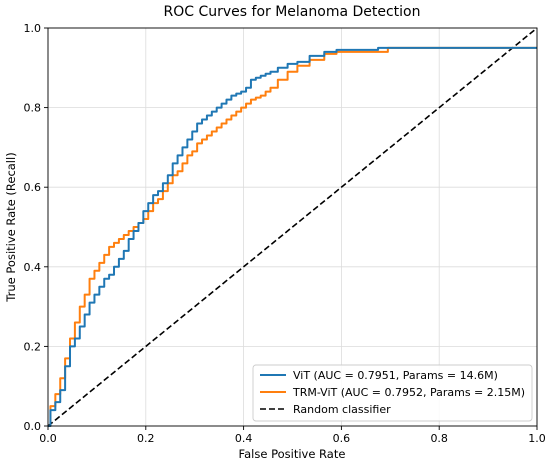 The width and height of the screenshot is (550, 463). I want to click on y-tick-label: 0.0, so click(33, 426).